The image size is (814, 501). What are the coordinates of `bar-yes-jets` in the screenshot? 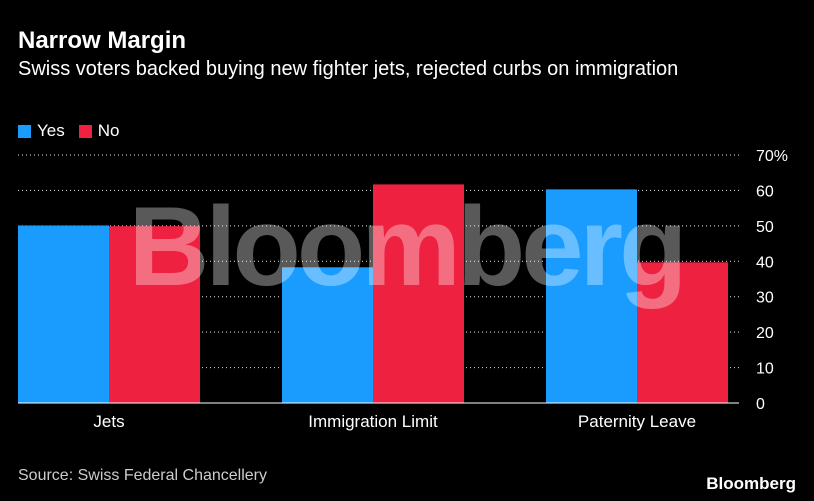 It's located at (63, 314).